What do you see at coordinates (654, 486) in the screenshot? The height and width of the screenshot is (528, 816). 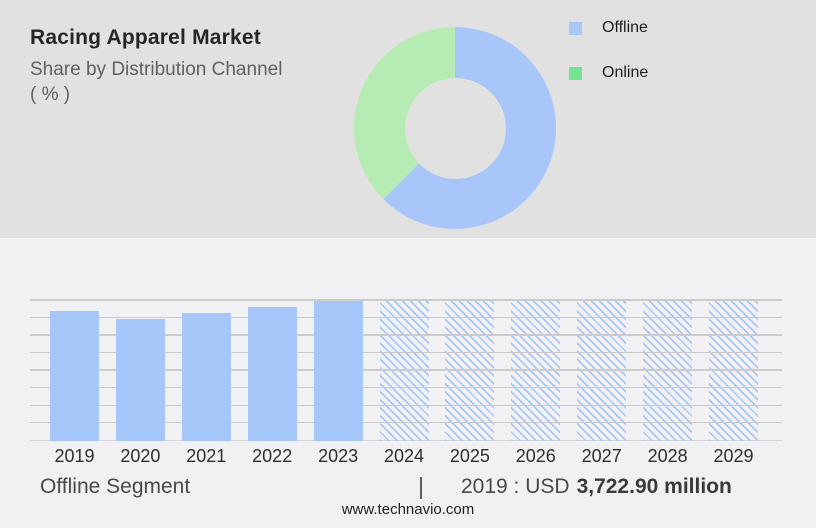 I see `value-amount: 3,722.90 million` at bounding box center [654, 486].